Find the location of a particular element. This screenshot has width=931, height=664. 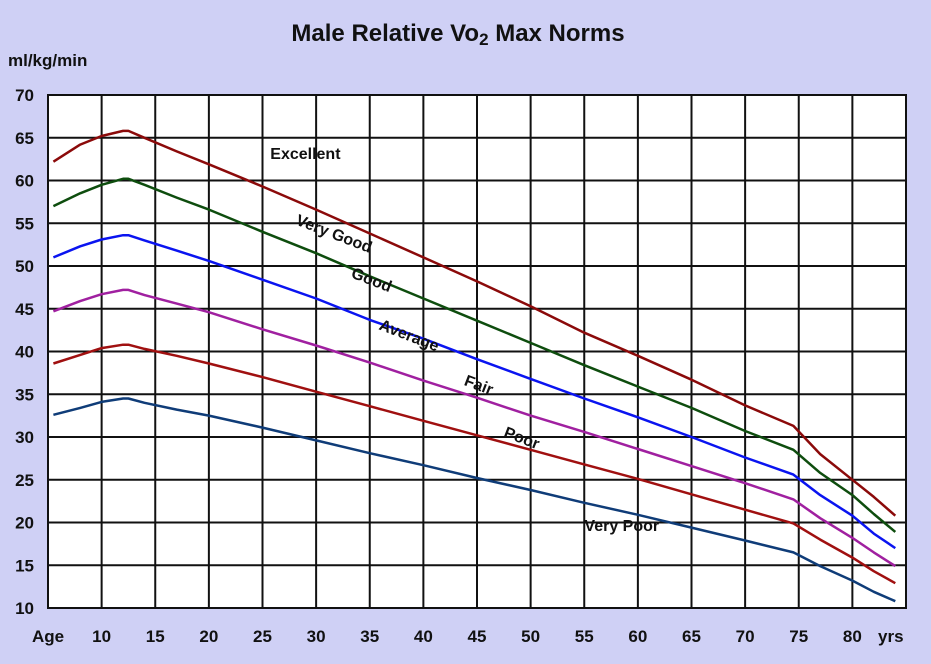

band-label-very-poor: Very Poor is located at coordinates (621, 526).